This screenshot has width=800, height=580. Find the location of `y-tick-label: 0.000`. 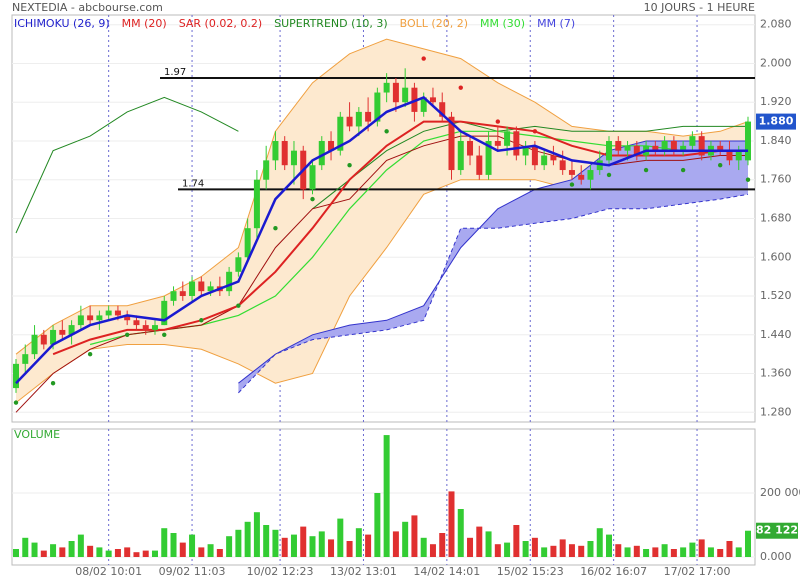

y-tick-label: 0.000 is located at coordinates (776, 556).